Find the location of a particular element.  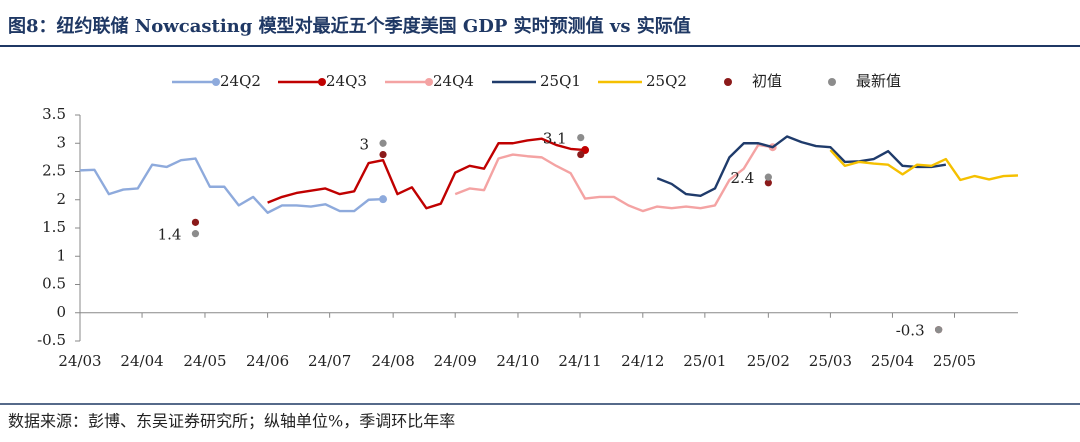

value-label: 3 is located at coordinates (364, 144).